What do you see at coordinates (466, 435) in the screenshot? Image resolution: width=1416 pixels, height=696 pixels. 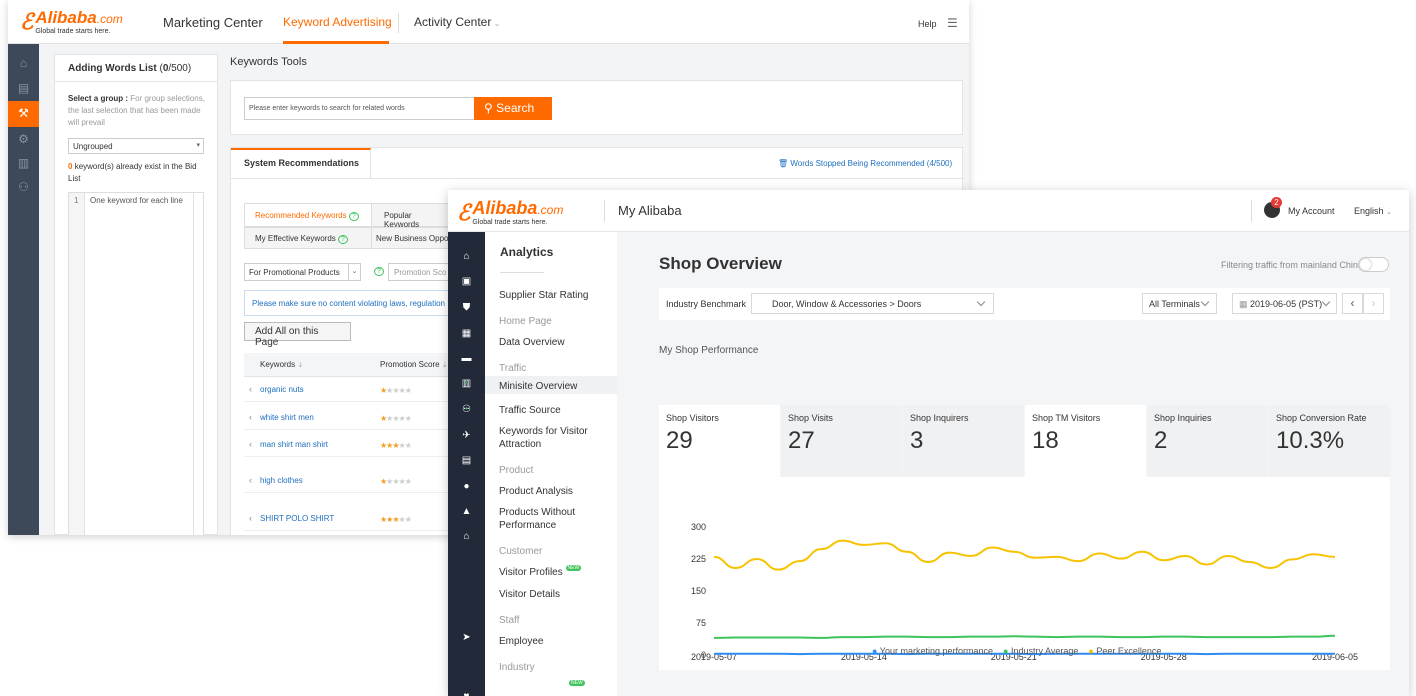 I see `plane-icon: ✈` at bounding box center [466, 435].